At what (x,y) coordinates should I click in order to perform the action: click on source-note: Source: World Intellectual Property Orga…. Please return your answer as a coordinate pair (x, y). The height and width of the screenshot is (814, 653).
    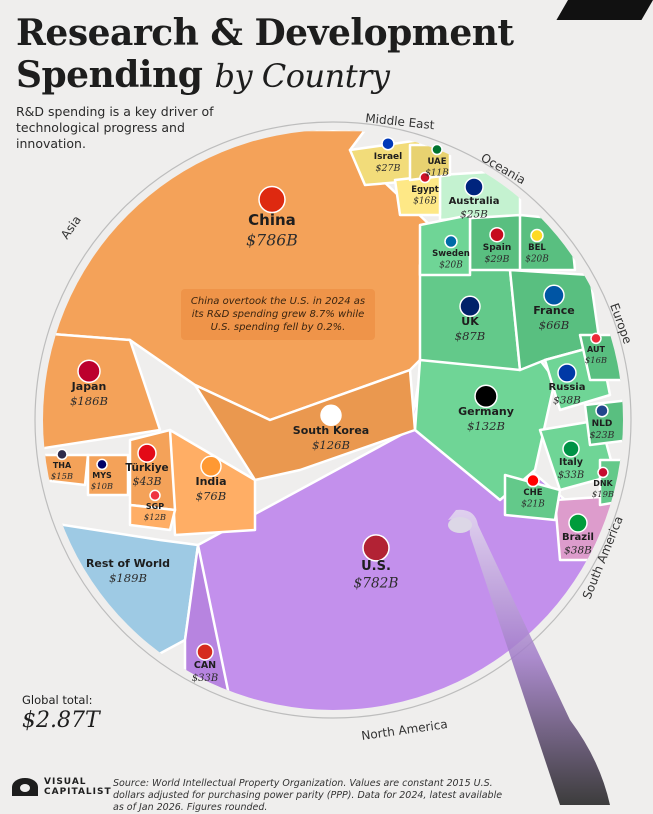
    Looking at the image, I should click on (308, 795).